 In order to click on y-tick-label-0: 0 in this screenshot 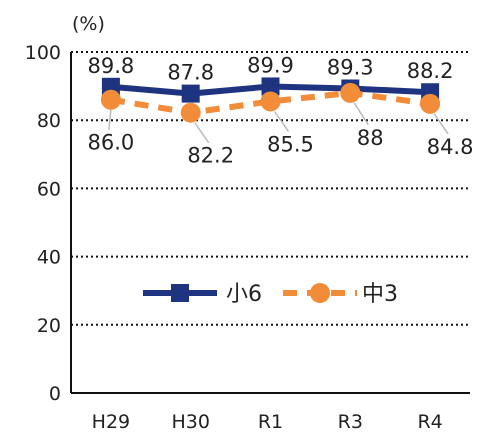, I will do `click(55, 394)`.